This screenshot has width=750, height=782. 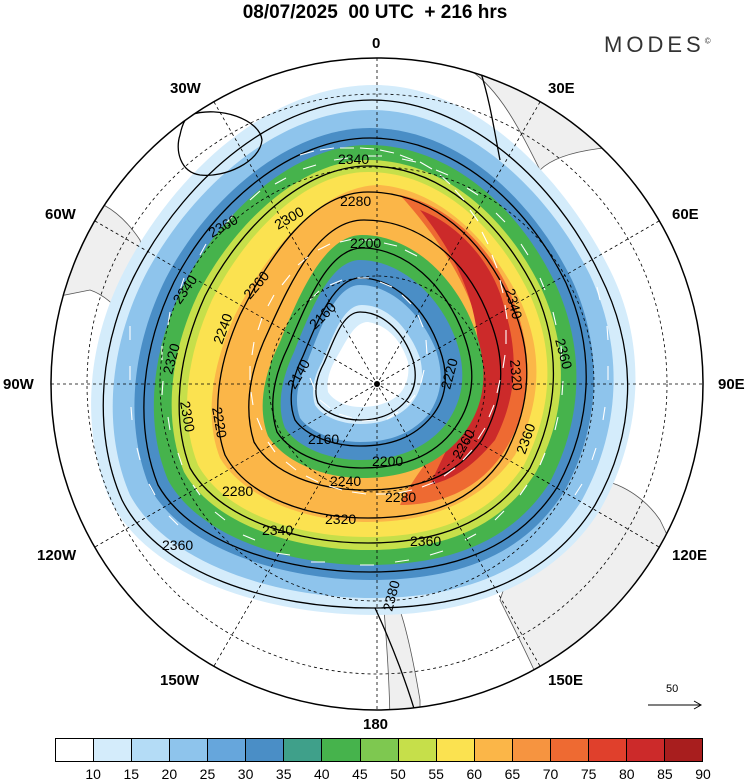 I want to click on colorbar-tick-label: 10, so click(x=93, y=774).